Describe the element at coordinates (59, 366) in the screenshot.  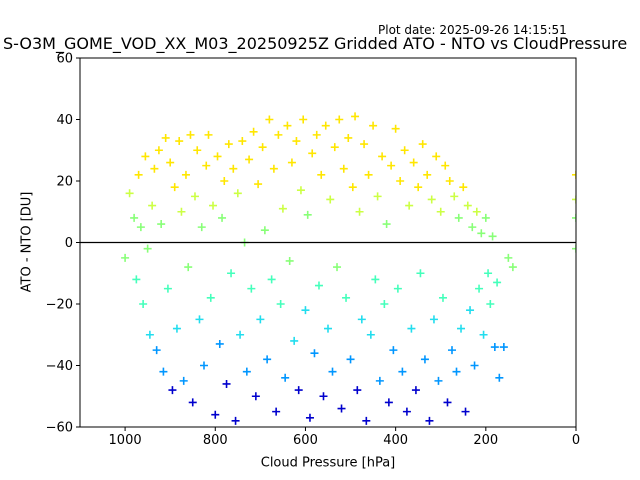
I see `y-tick-label: −40` at that location.